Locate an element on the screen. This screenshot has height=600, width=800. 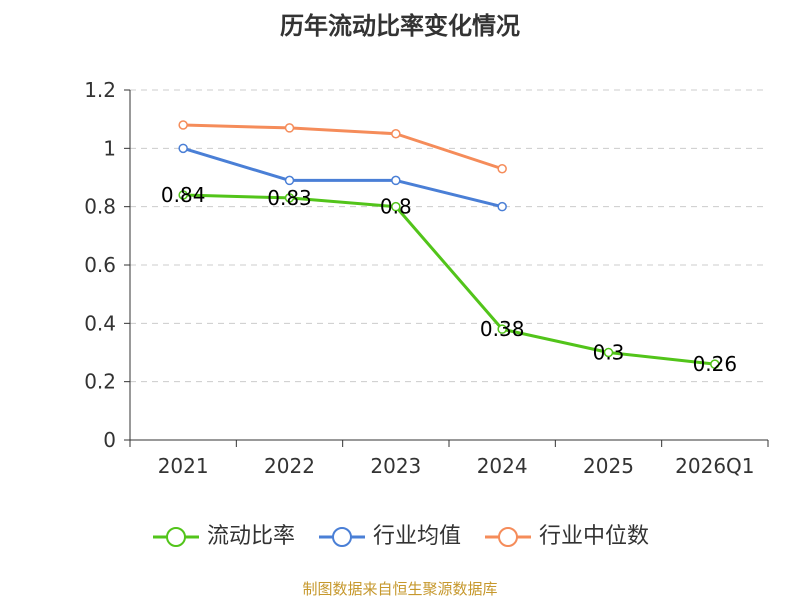
legend-label: 行业中位数 is located at coordinates (594, 536).